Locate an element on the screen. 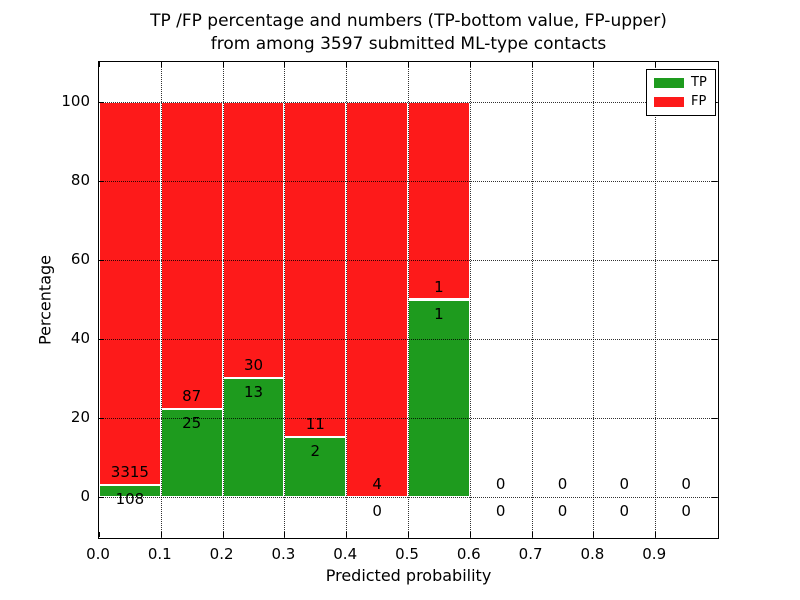  tp-count-label: 13 is located at coordinates (253, 391).